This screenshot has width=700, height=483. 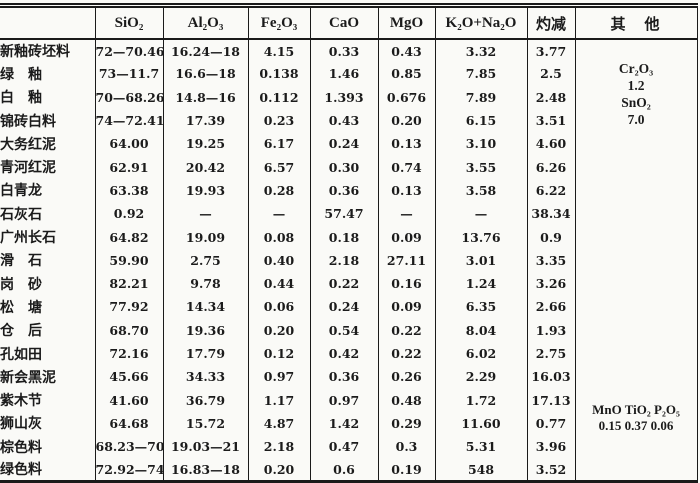 What do you see at coordinates (343, 330) in the screenshot?
I see `cell: 0.54` at bounding box center [343, 330].